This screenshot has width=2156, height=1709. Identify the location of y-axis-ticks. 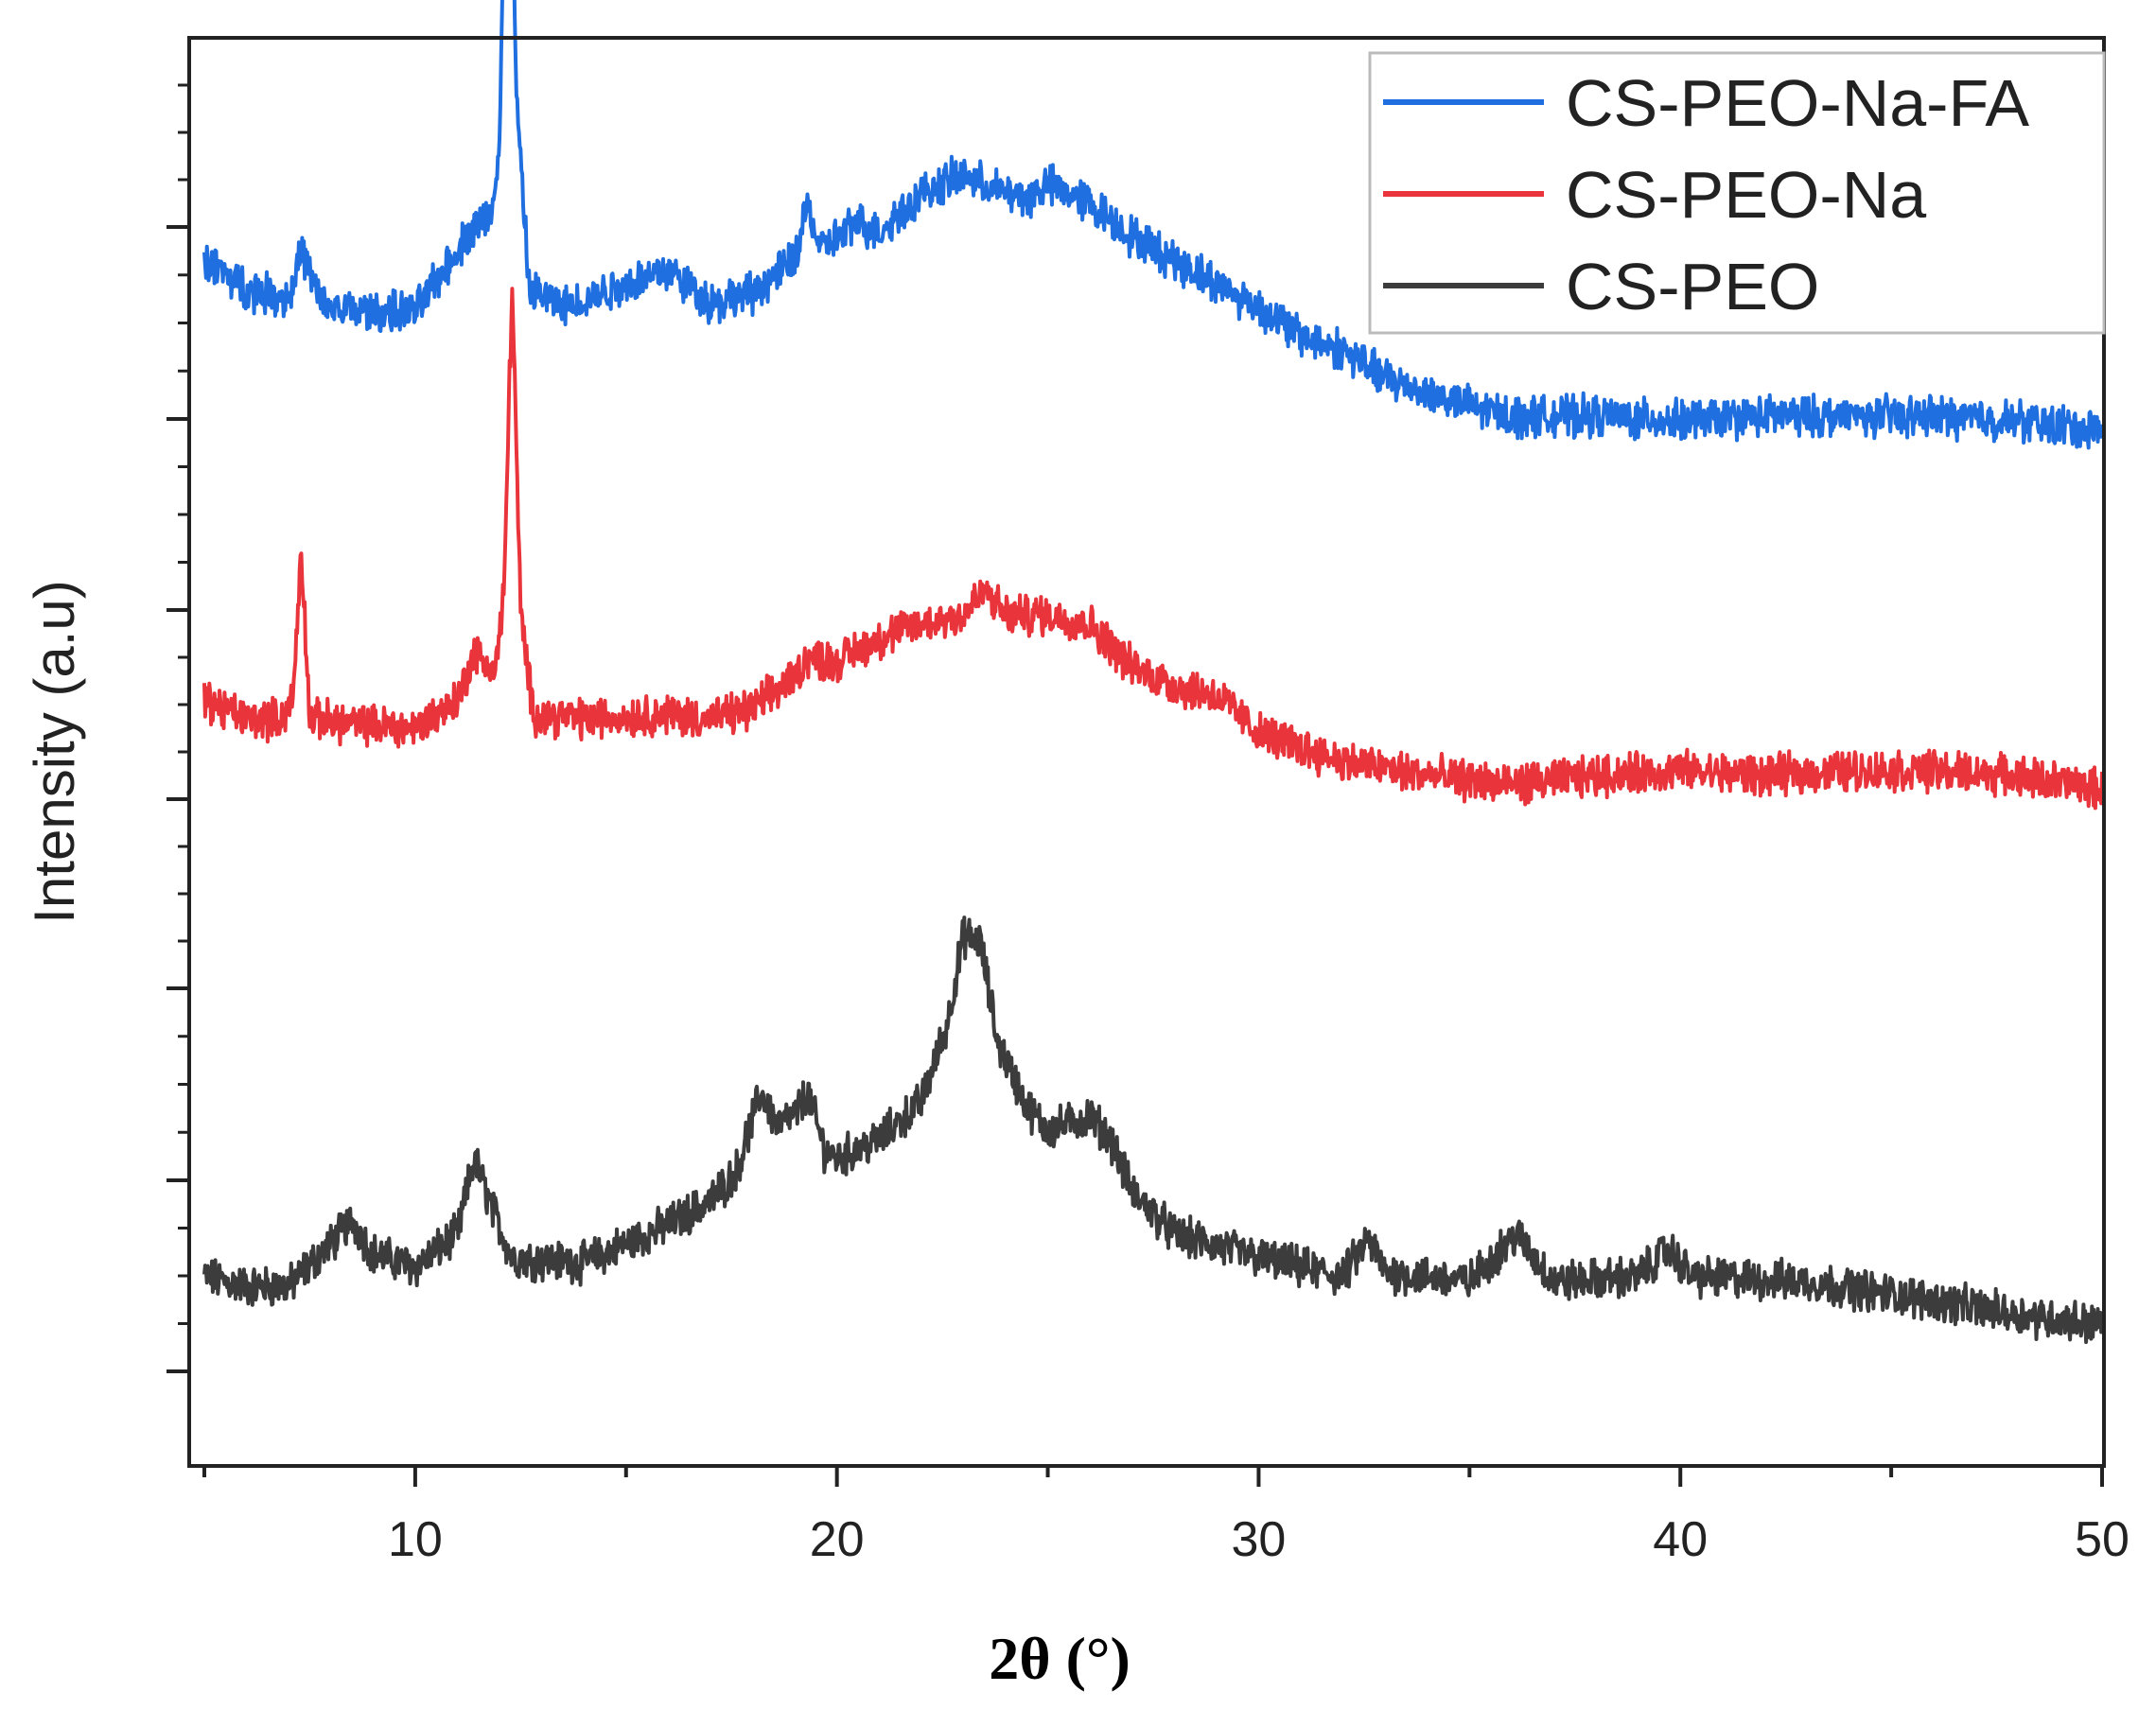
(178, 728).